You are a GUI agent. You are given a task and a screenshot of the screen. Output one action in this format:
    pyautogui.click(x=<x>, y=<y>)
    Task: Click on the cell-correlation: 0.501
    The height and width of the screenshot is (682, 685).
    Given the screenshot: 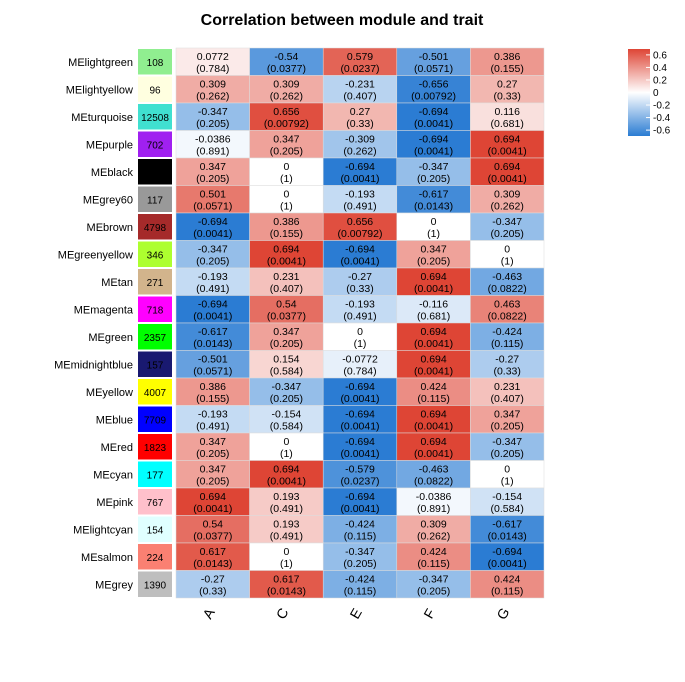 What is the action you would take?
    pyautogui.click(x=213, y=194)
    